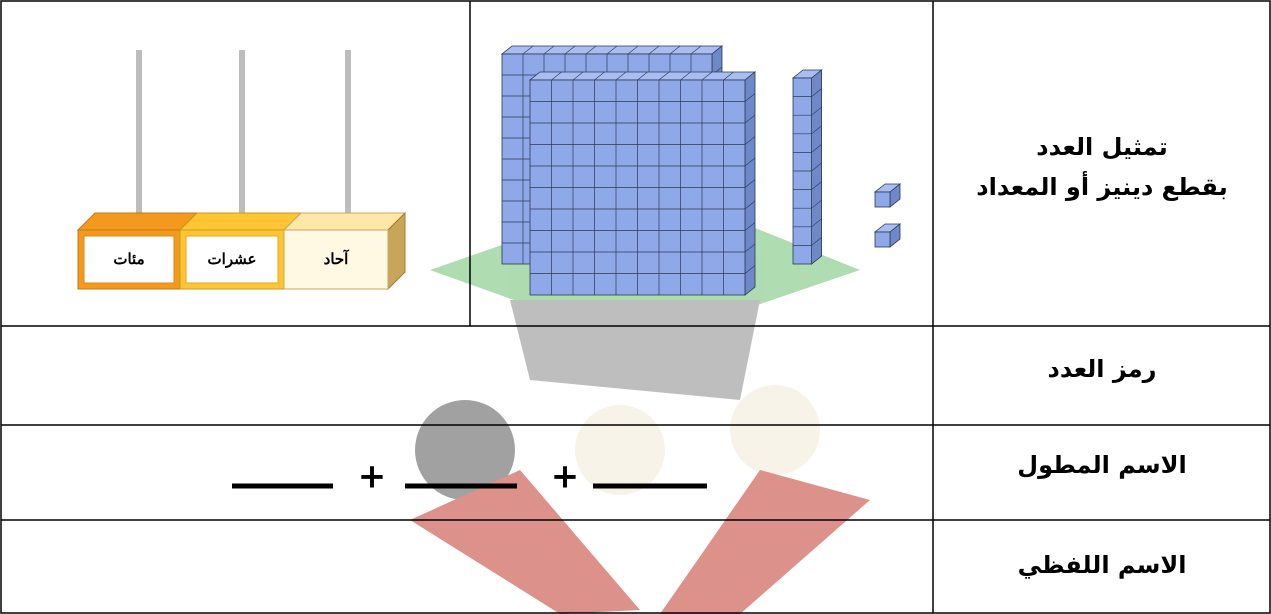 Image resolution: width=1271 pixels, height=614 pixels. I want to click on row-label: الاسم اللفظي, so click(1102, 565).